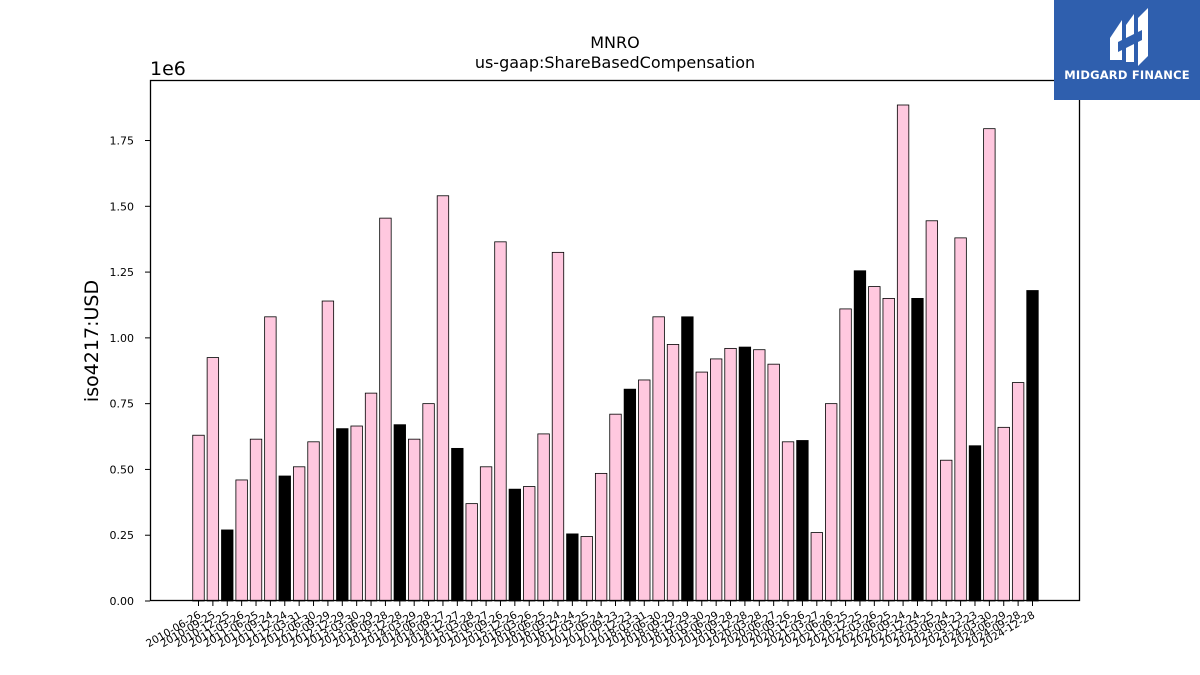  I want to click on y-tick-label: 0.75, so click(122, 404).